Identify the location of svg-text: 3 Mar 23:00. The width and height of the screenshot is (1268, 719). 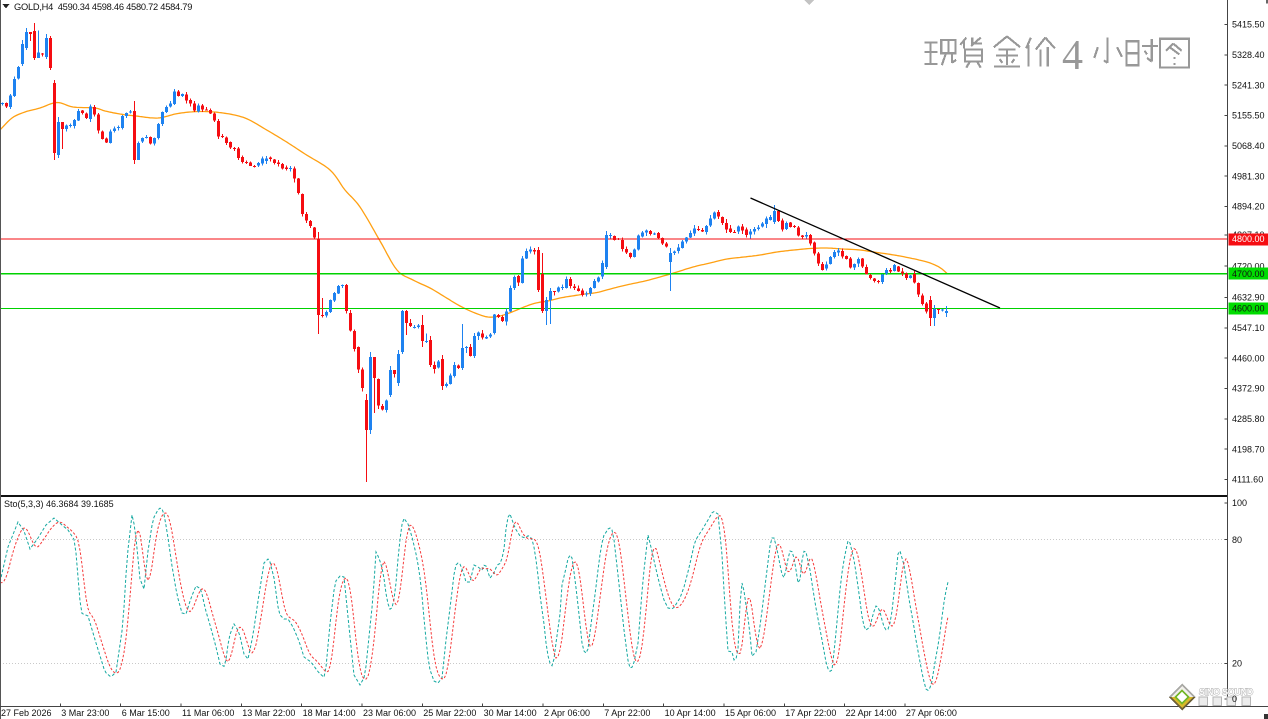
(85, 713).